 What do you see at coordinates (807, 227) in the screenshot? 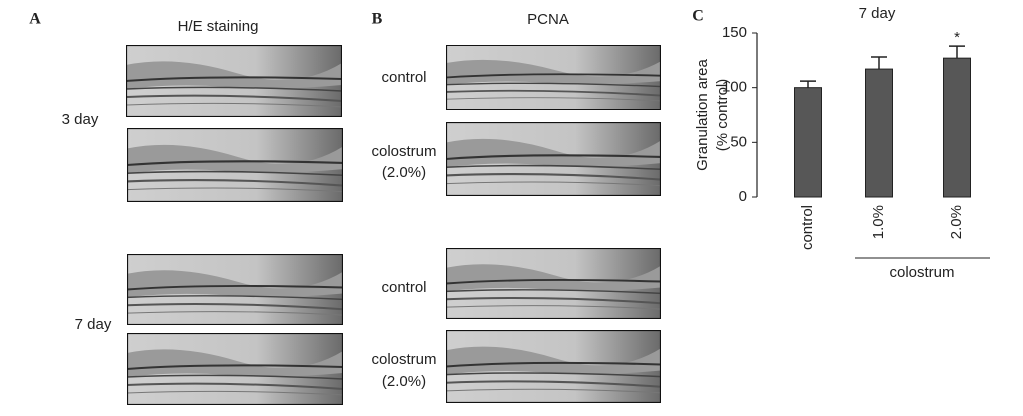
I see `x-tick-label: control` at bounding box center [807, 227].